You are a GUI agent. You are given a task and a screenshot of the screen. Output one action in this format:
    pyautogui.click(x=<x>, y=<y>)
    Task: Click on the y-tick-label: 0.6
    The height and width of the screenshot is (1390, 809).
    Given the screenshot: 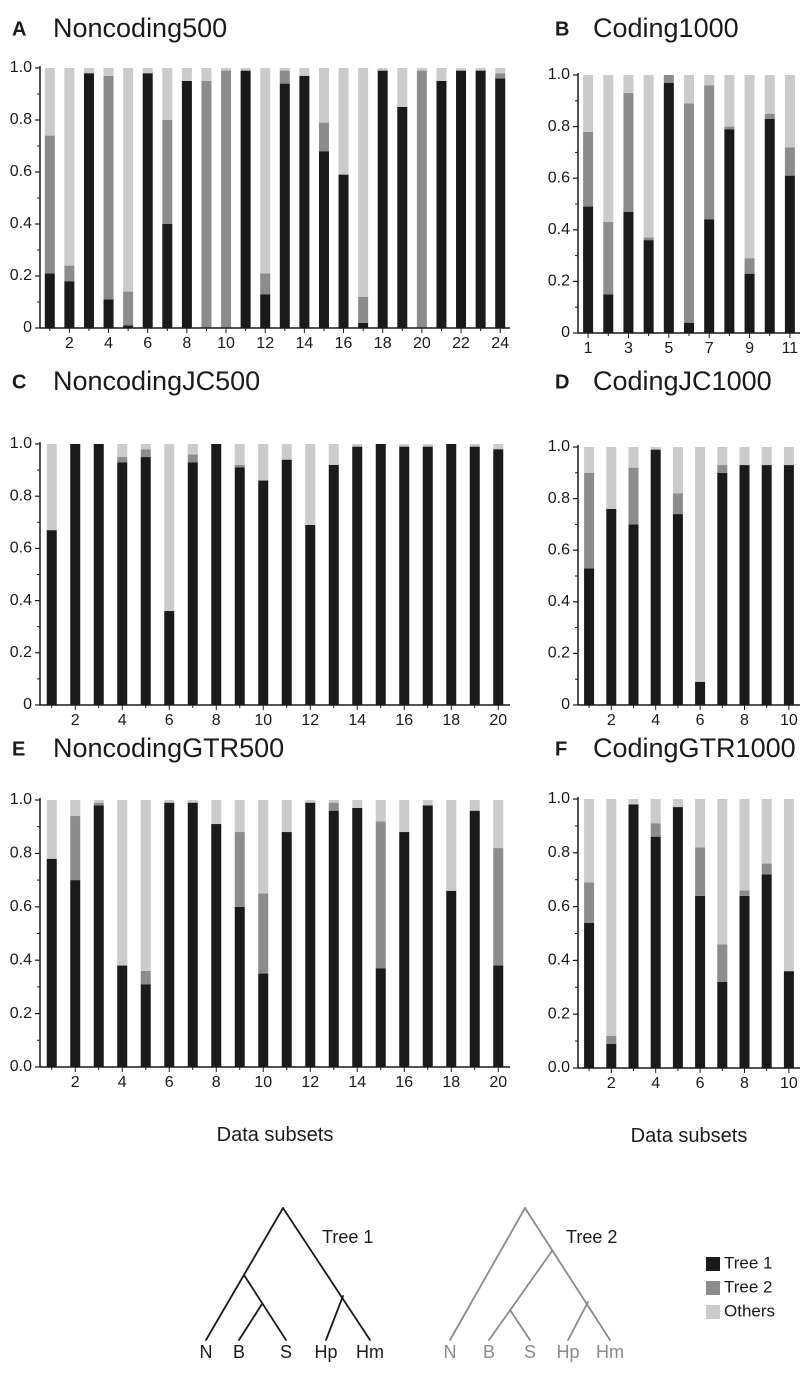 What is the action you would take?
    pyautogui.click(x=21, y=906)
    